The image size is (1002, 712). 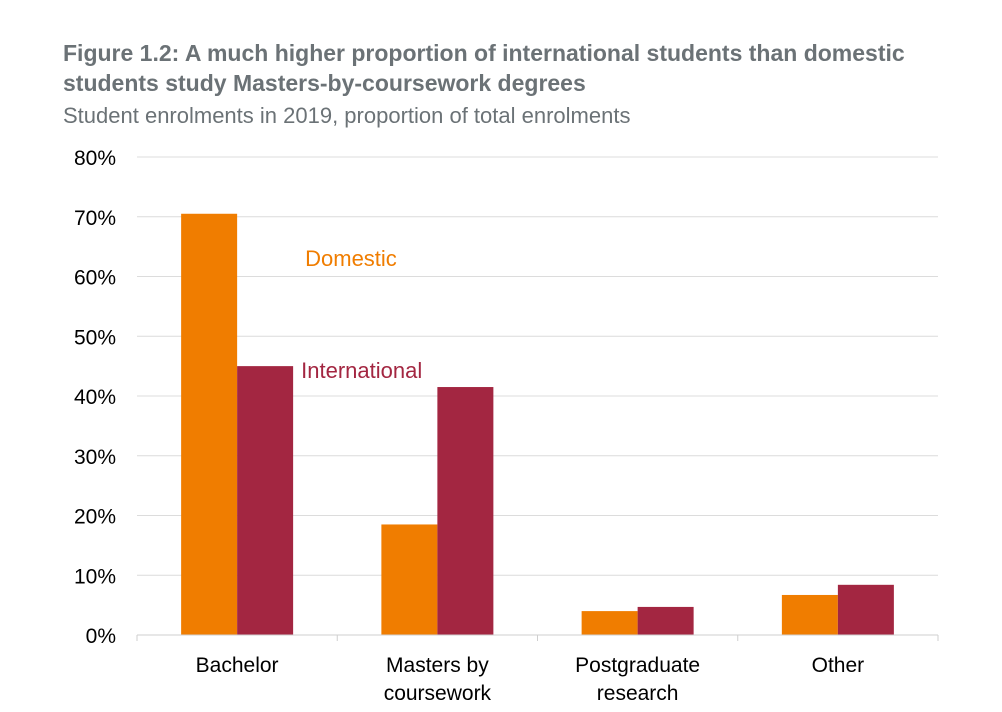 What do you see at coordinates (637, 665) in the screenshot?
I see `x-category-label-line: Postgraduate` at bounding box center [637, 665].